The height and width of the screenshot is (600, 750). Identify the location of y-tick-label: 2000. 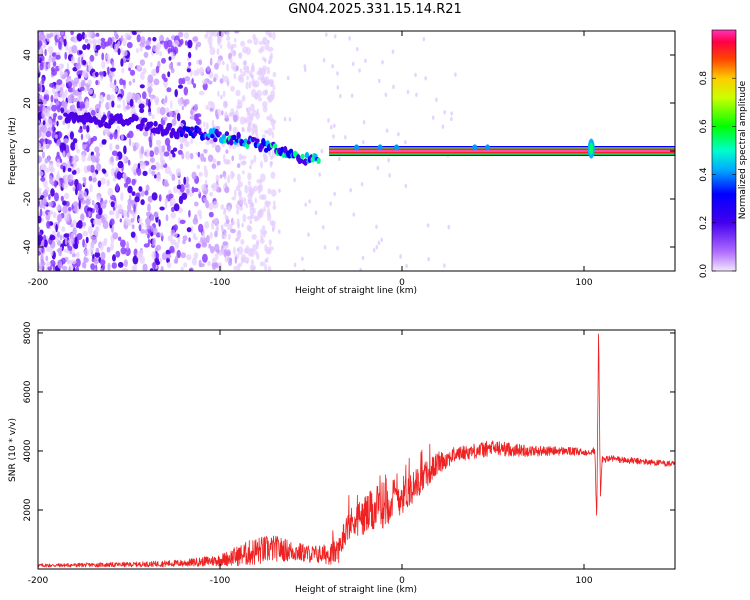
(28, 509).